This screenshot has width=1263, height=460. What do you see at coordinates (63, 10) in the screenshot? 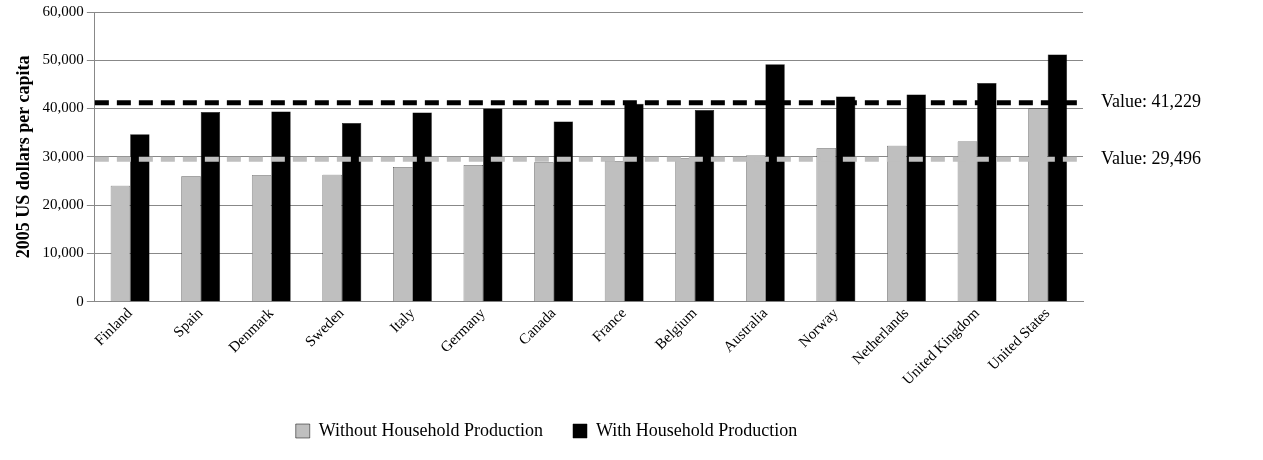
I see `y-tick-label: 60,000` at bounding box center [63, 10].